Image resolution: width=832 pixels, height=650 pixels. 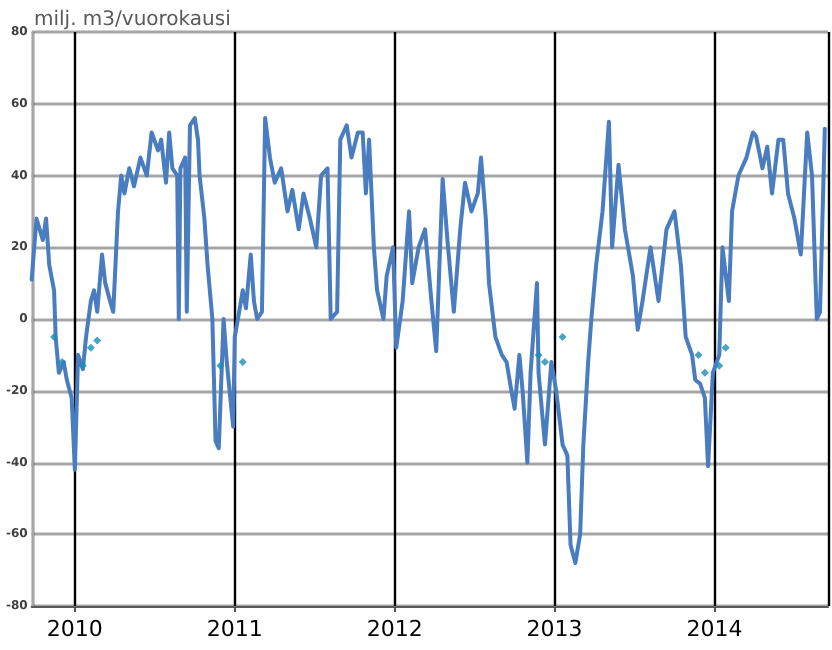 What do you see at coordinates (234, 629) in the screenshot?
I see `x-tick-label: 2011` at bounding box center [234, 629].